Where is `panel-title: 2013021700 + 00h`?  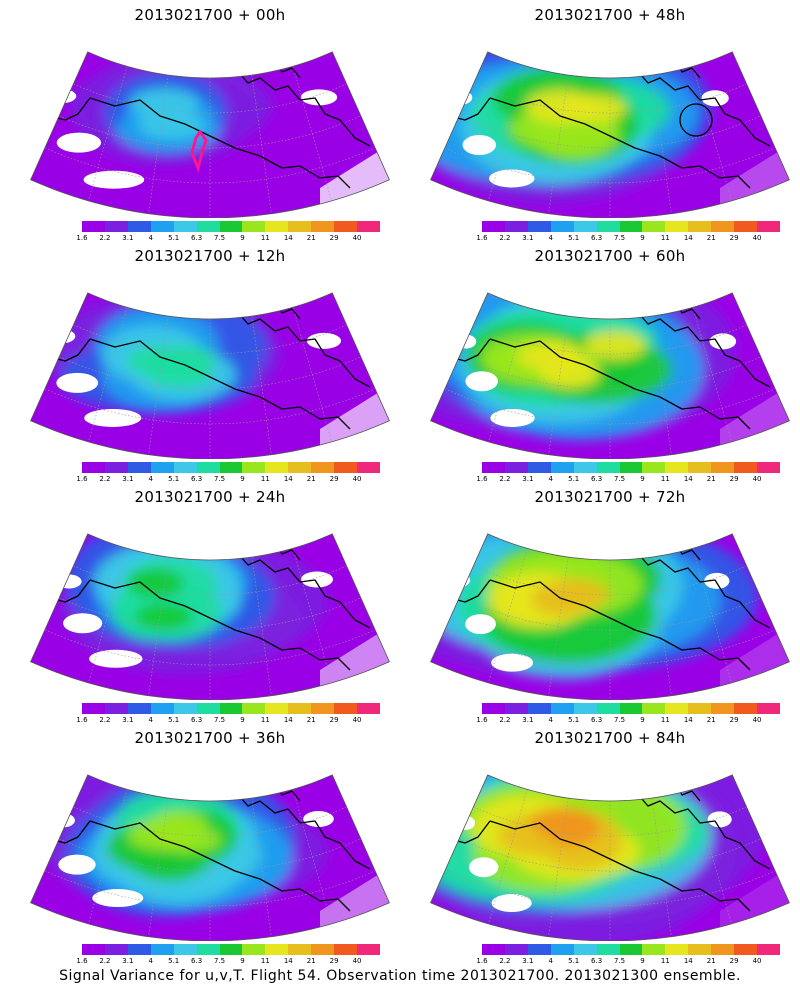
panel-title: 2013021700 + 00h is located at coordinates (210, 15).